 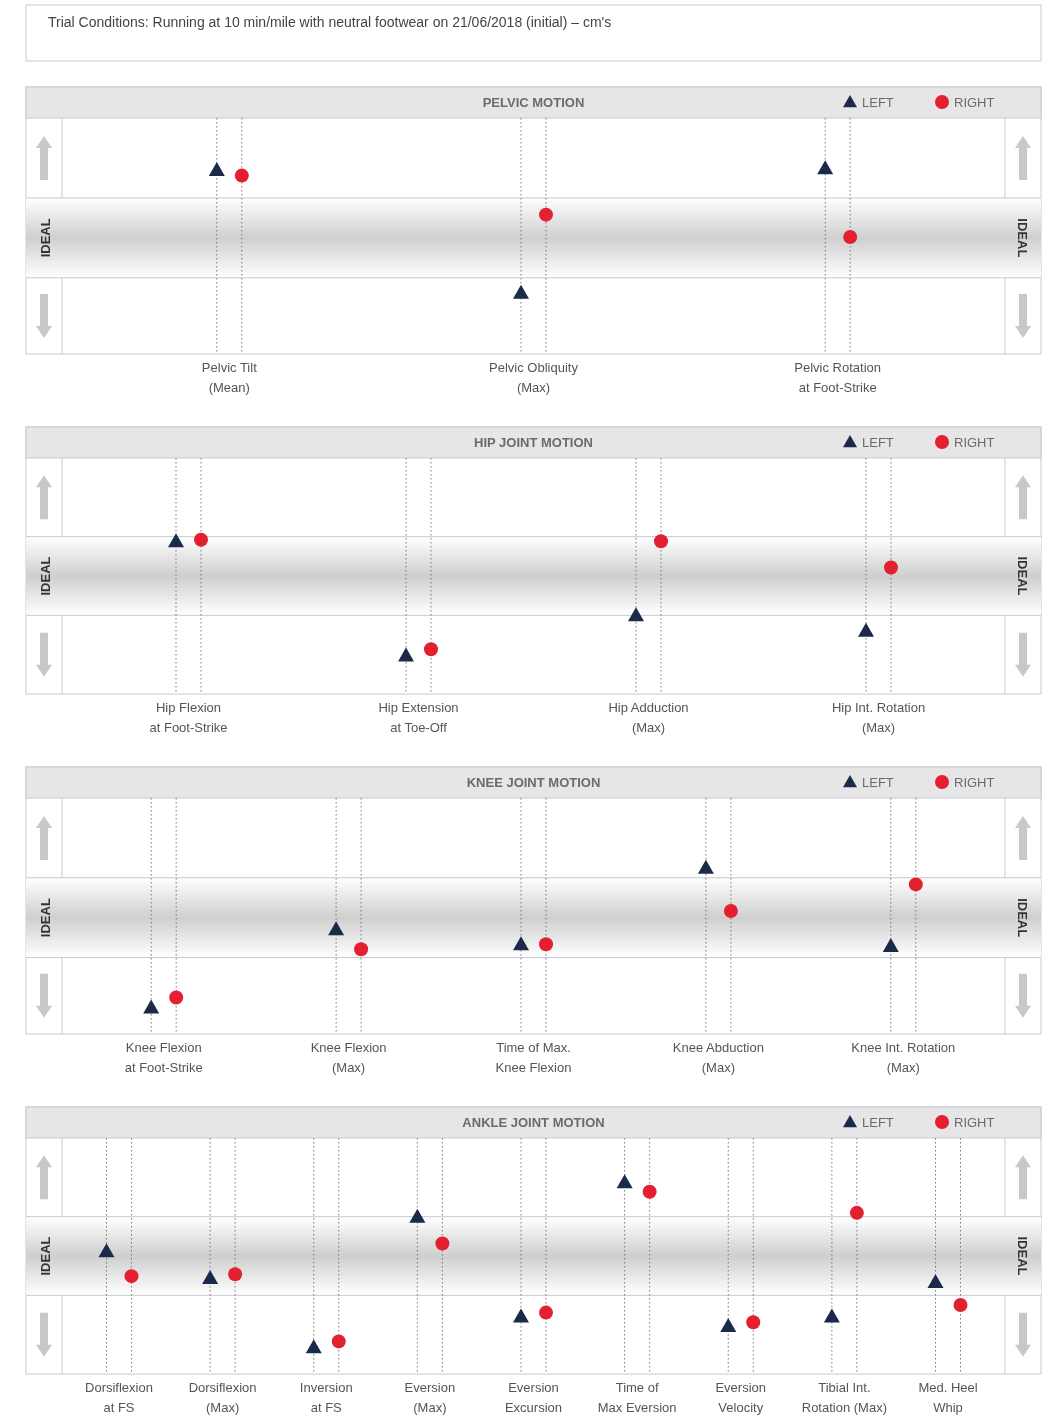 I want to click on x-tick-label: Time of Max. Knee Flexion, so click(x=533, y=1057).